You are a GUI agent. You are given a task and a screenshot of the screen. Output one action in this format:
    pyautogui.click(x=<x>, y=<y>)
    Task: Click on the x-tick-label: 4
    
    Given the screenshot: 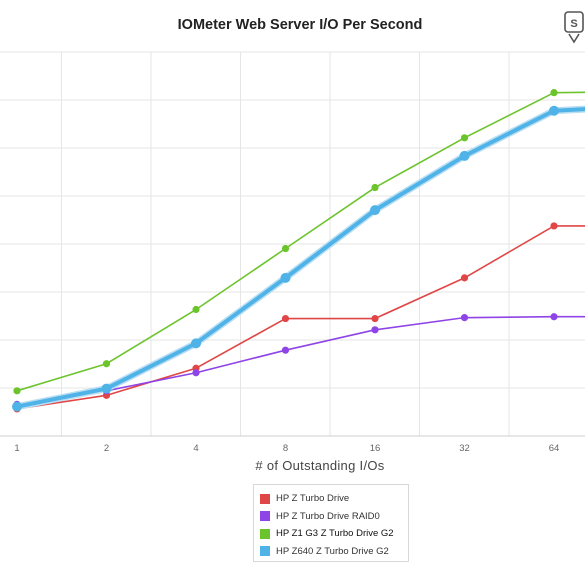 What is the action you would take?
    pyautogui.click(x=195, y=448)
    